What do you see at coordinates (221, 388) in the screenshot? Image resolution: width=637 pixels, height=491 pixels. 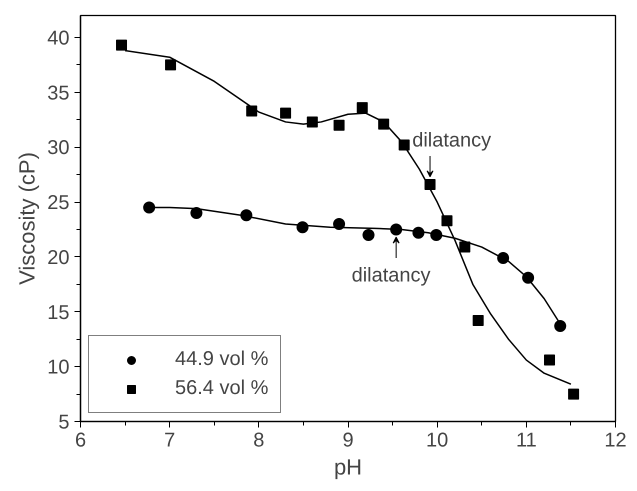 I see `legend-label: 56.4 vol %` at bounding box center [221, 388].